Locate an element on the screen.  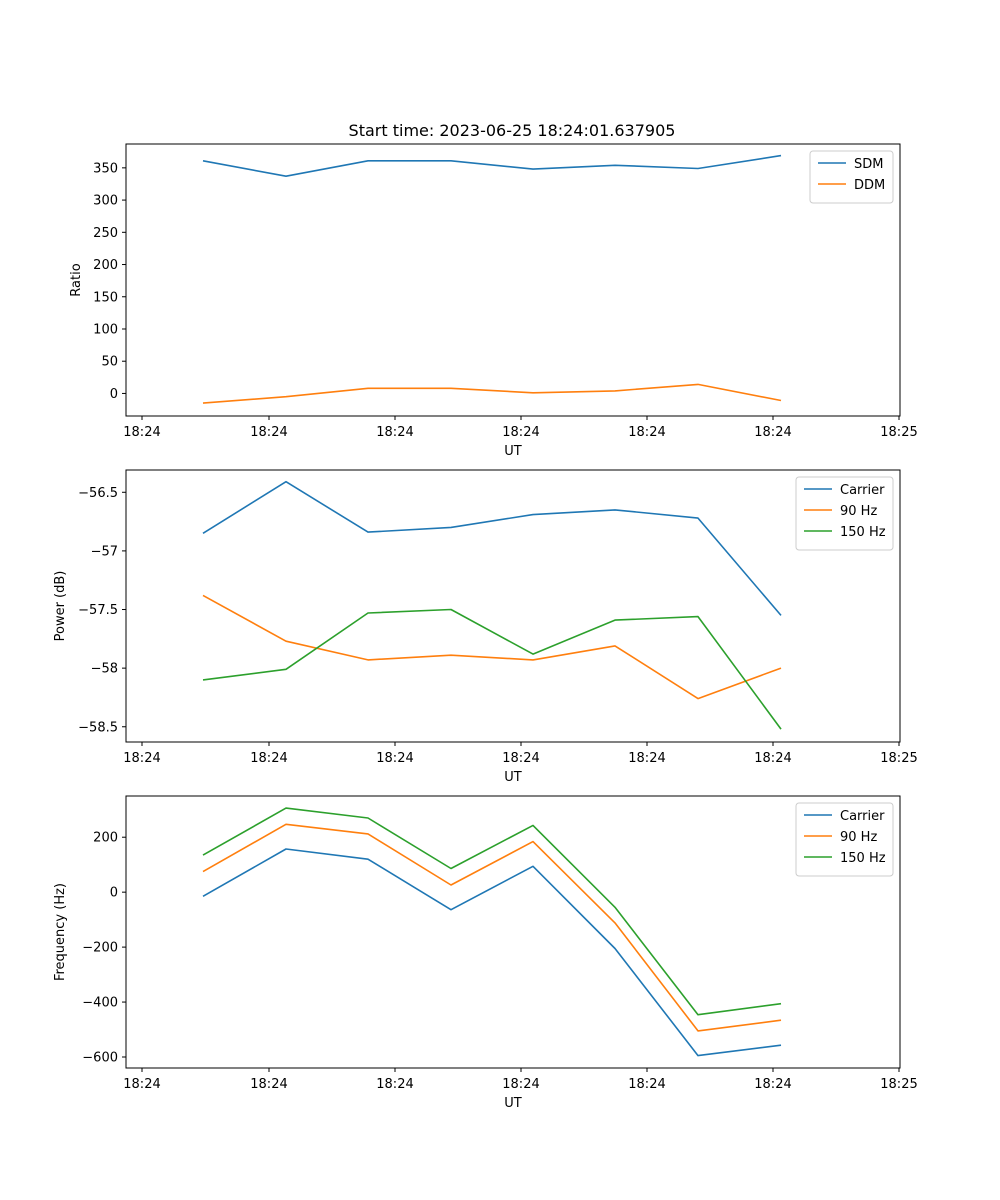
legend: SDM DDM is located at coordinates (851, 177).